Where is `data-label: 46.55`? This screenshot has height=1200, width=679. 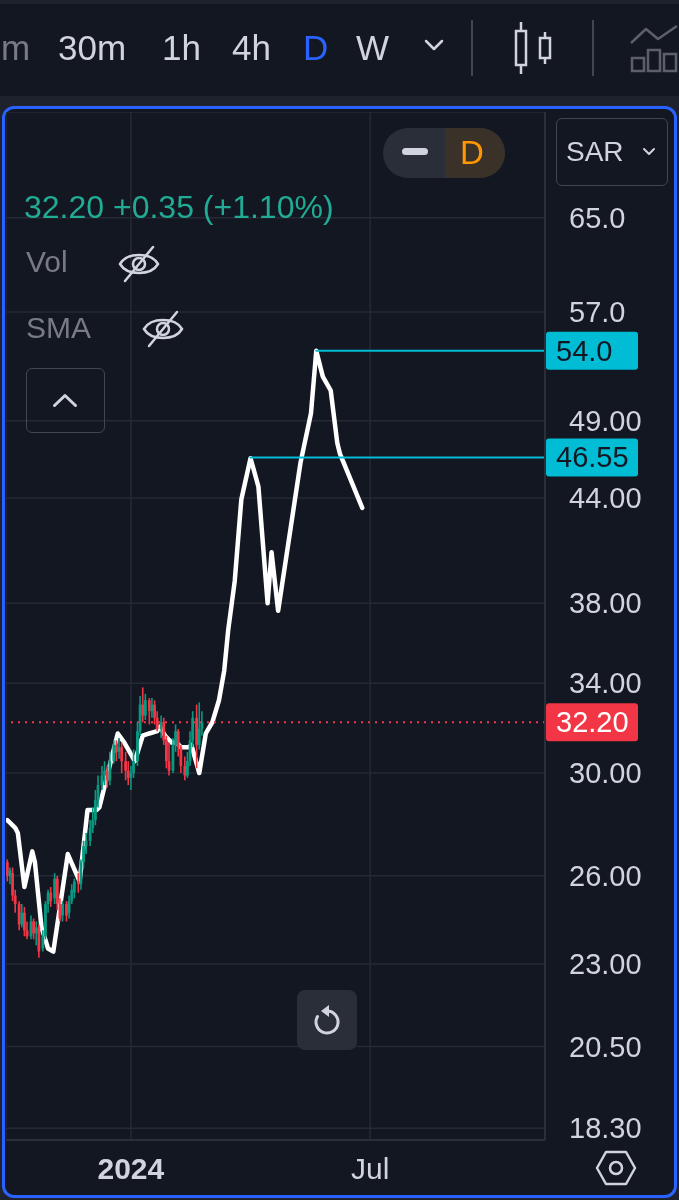 data-label: 46.55 is located at coordinates (592, 457).